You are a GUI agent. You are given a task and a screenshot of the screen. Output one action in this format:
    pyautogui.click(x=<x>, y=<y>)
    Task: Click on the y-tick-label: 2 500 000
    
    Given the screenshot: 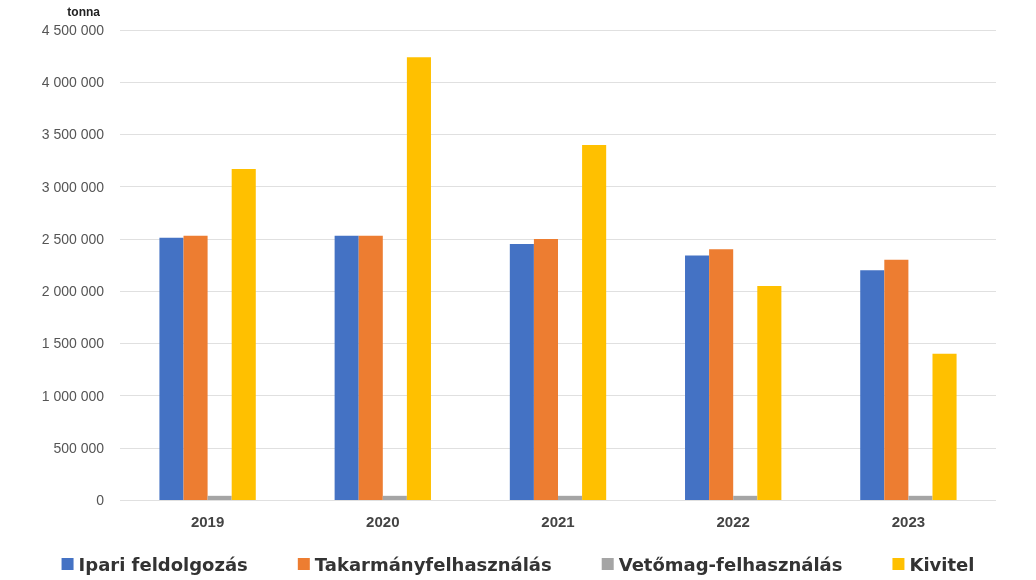 What is the action you would take?
    pyautogui.click(x=73, y=238)
    